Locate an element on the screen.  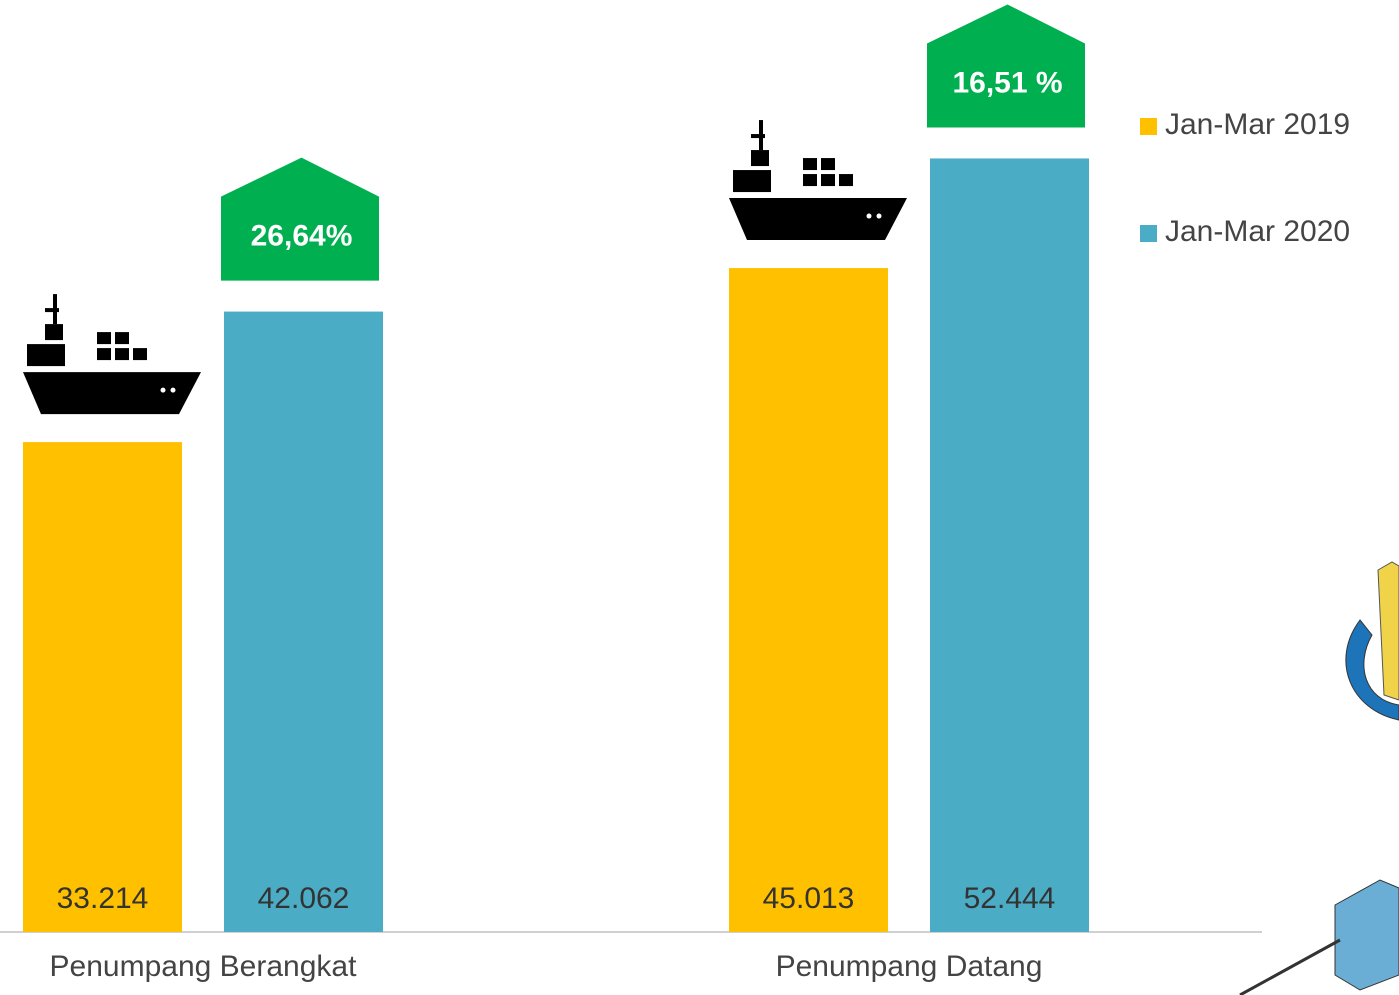
legend-label: Jan-Mar 2019 is located at coordinates (1257, 124).